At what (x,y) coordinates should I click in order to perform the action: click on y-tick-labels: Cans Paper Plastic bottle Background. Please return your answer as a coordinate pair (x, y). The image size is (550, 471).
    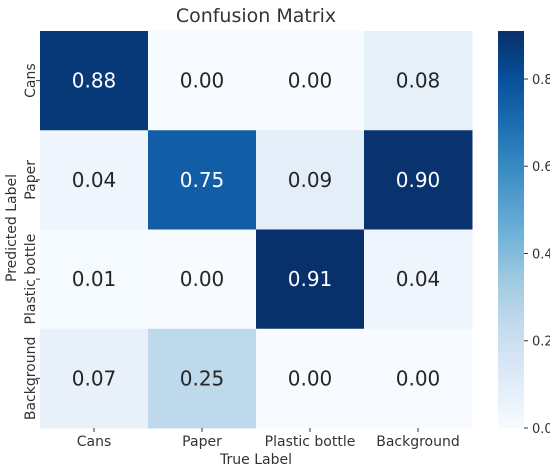
    Looking at the image, I should click on (31, 241).